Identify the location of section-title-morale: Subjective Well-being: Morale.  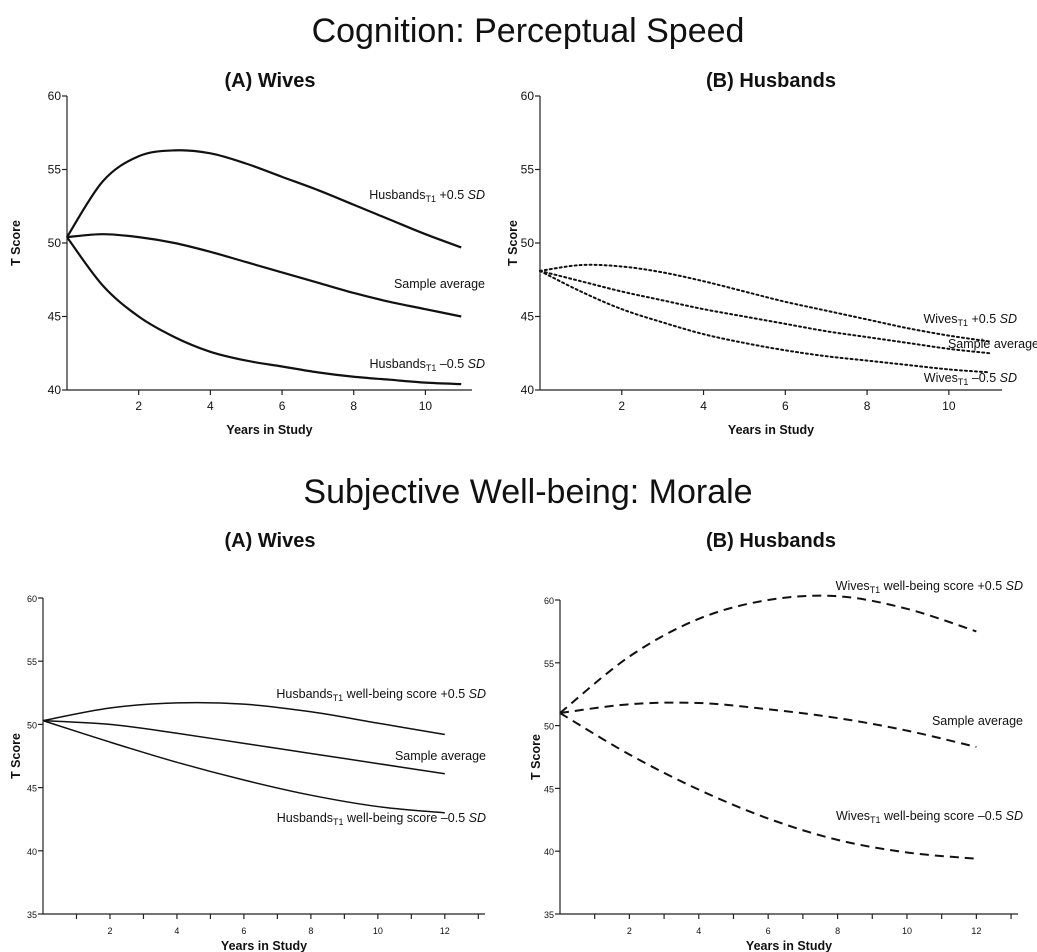
(527, 492).